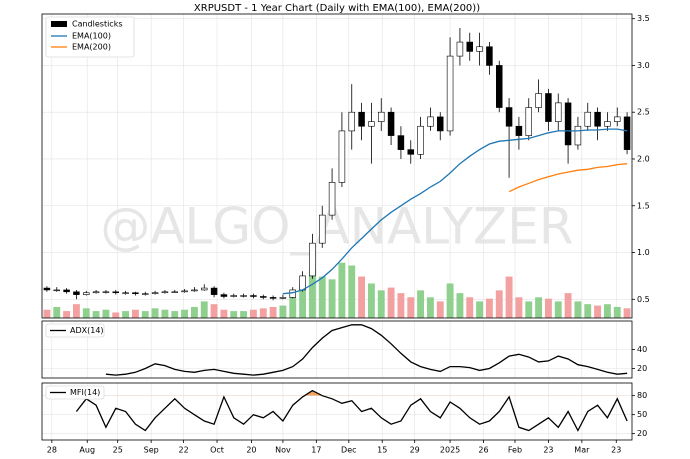 The image size is (690, 459). What do you see at coordinates (85, 392) in the screenshot?
I see `legend-label: MFI(14)` at bounding box center [85, 392].